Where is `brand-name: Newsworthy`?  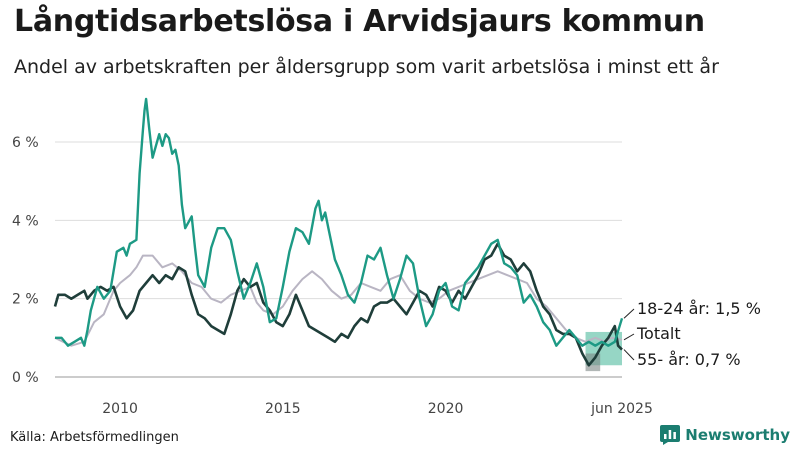 brand-name: Newsworthy is located at coordinates (737, 435).